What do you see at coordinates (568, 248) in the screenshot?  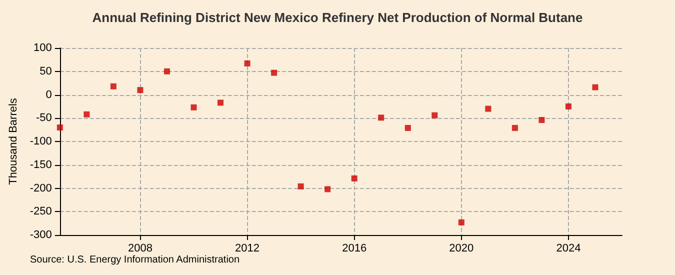 I see `x-tick-label: 2024` at bounding box center [568, 248].